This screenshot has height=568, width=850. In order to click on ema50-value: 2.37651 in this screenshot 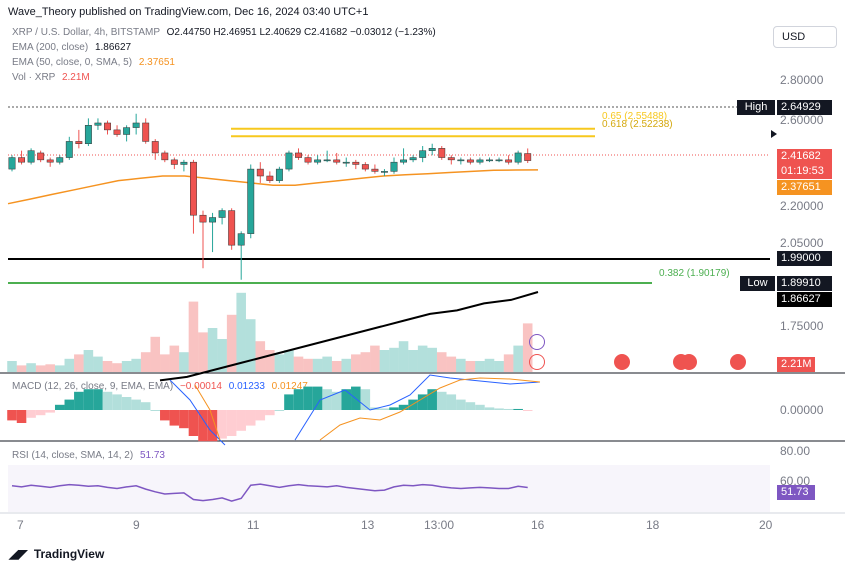, I will do `click(156, 62)`.